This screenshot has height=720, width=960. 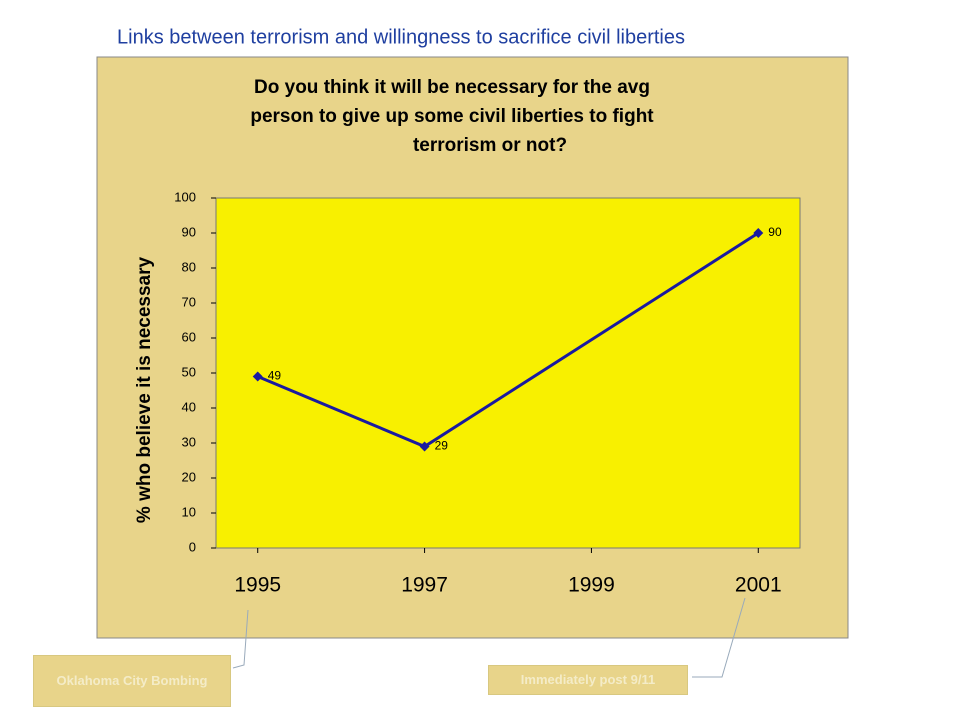 I want to click on data-label: 90, so click(x=775, y=232).